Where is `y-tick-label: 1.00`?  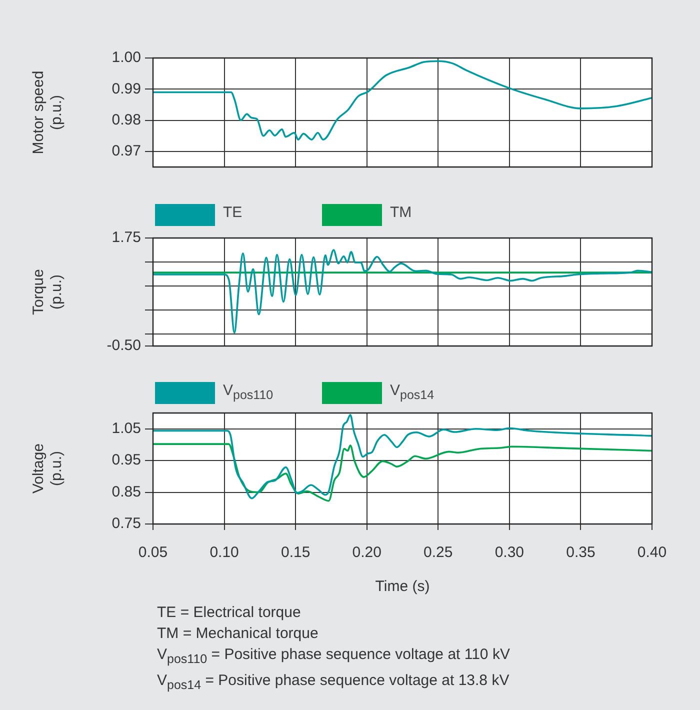
y-tick-label: 1.00 is located at coordinates (126, 57).